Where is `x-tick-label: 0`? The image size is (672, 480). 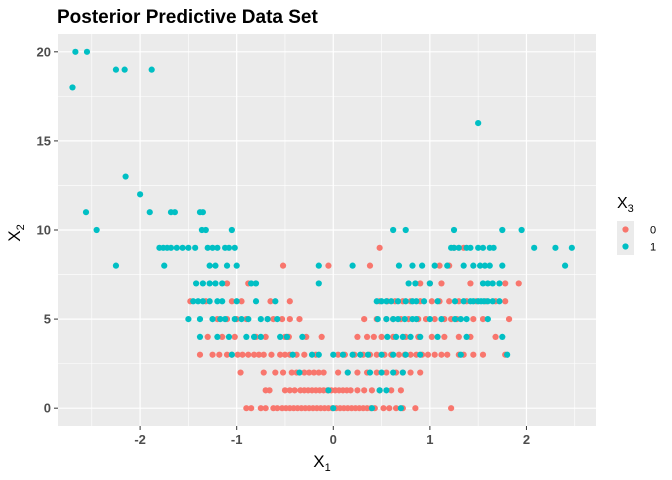
x-tick-label: 0 is located at coordinates (333, 439).